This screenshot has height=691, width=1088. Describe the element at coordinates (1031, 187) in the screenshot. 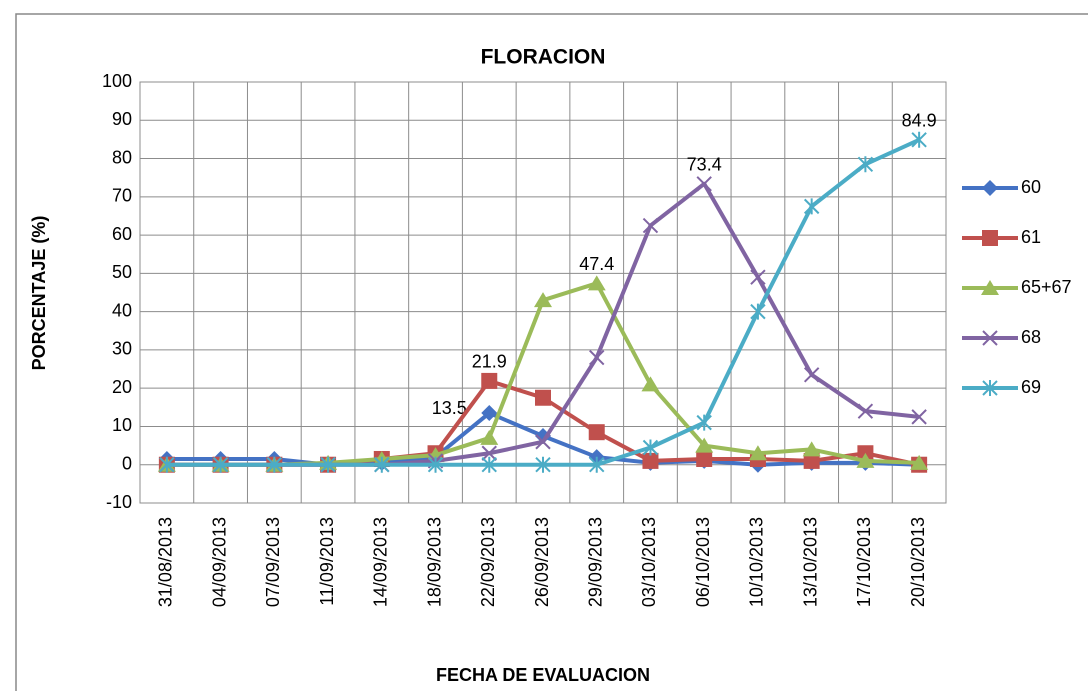

I see `legend-label: 60` at that location.